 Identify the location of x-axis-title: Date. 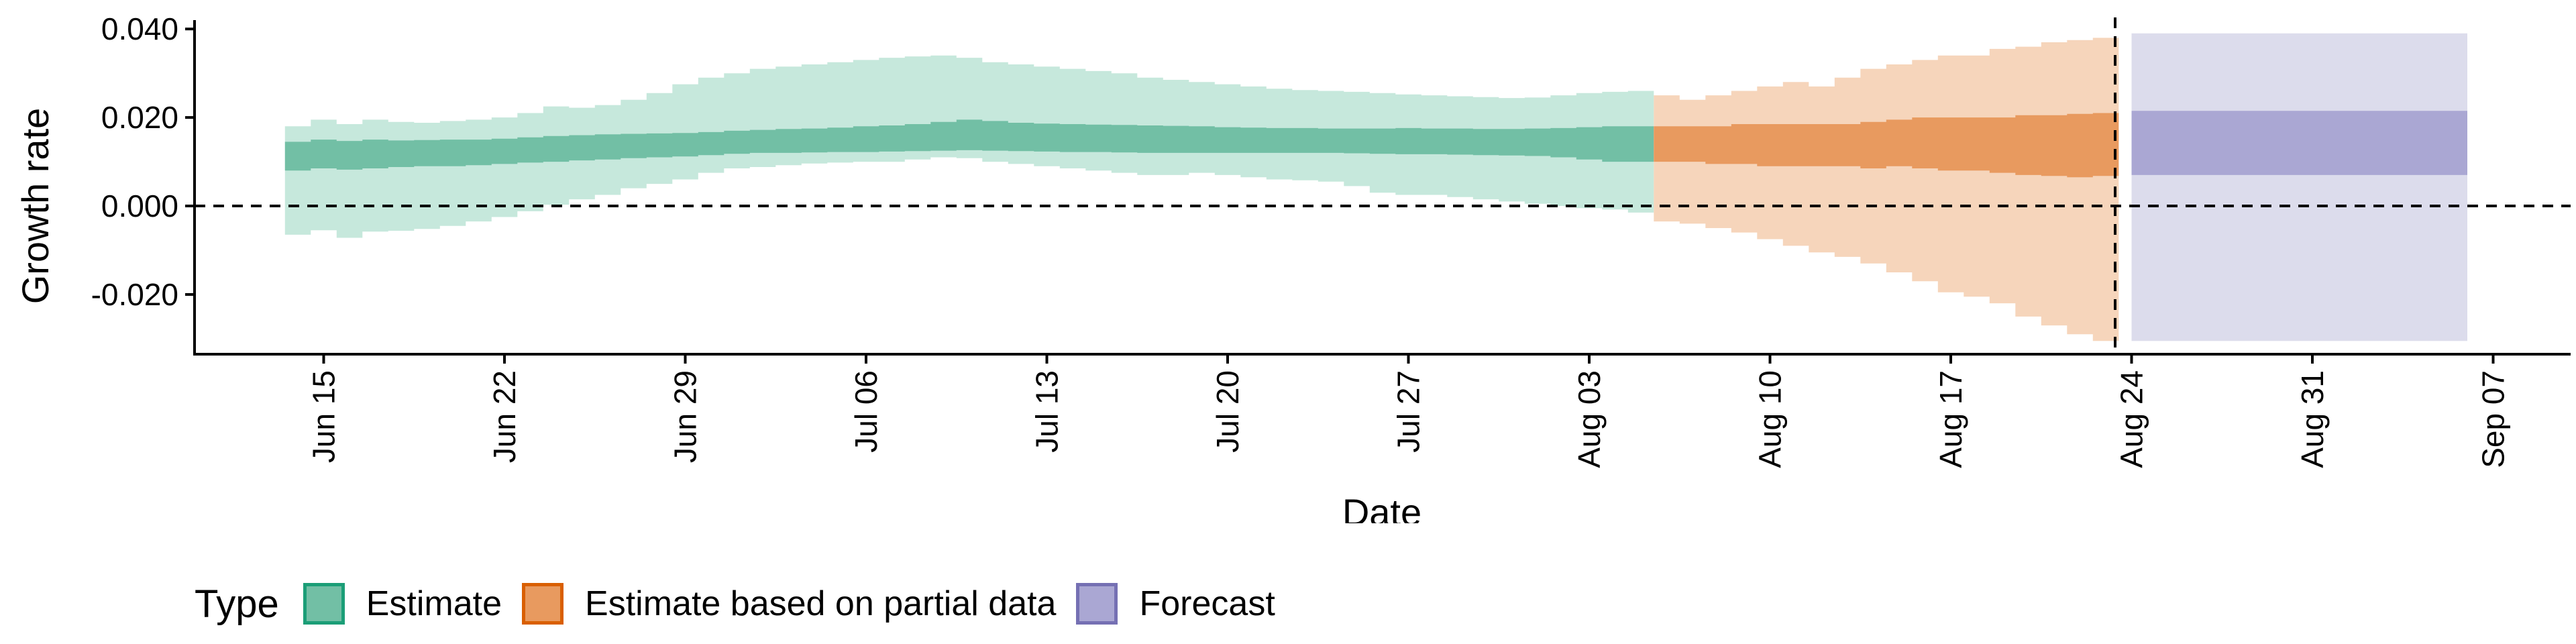
(1381, 507).